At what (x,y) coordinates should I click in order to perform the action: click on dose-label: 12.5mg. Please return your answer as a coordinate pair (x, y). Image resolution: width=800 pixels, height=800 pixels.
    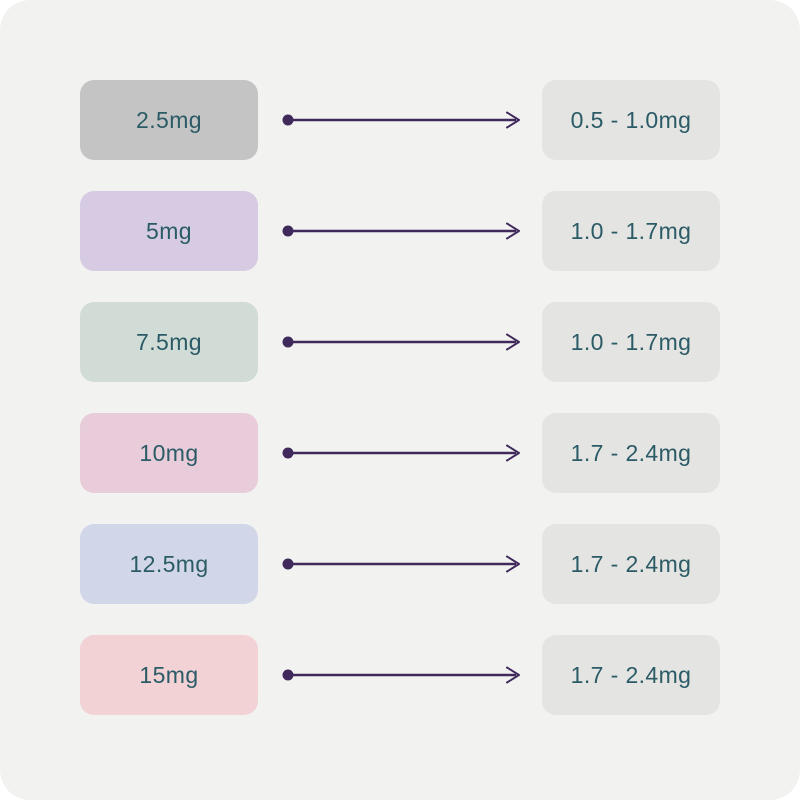
    Looking at the image, I should click on (169, 563).